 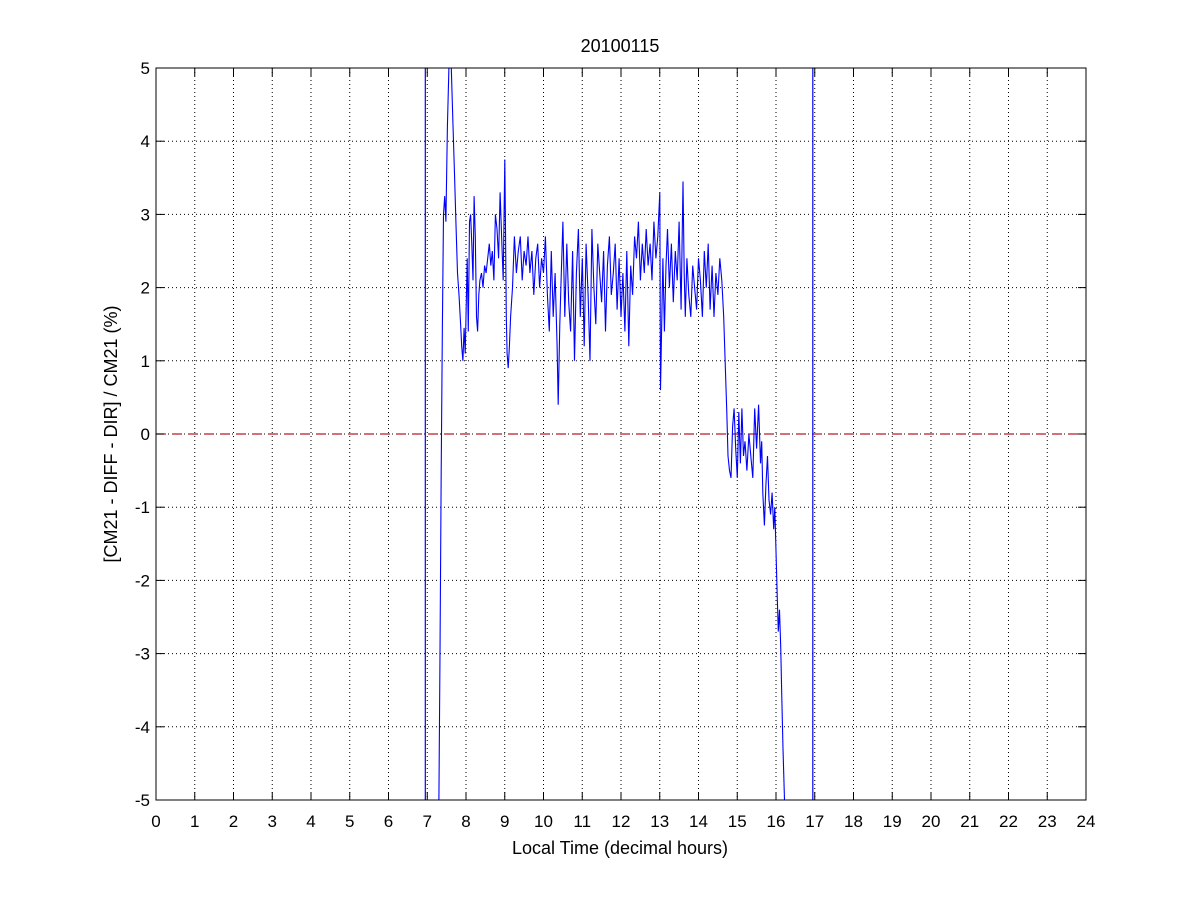 I want to click on y-tick-label: 4, so click(x=145, y=141).